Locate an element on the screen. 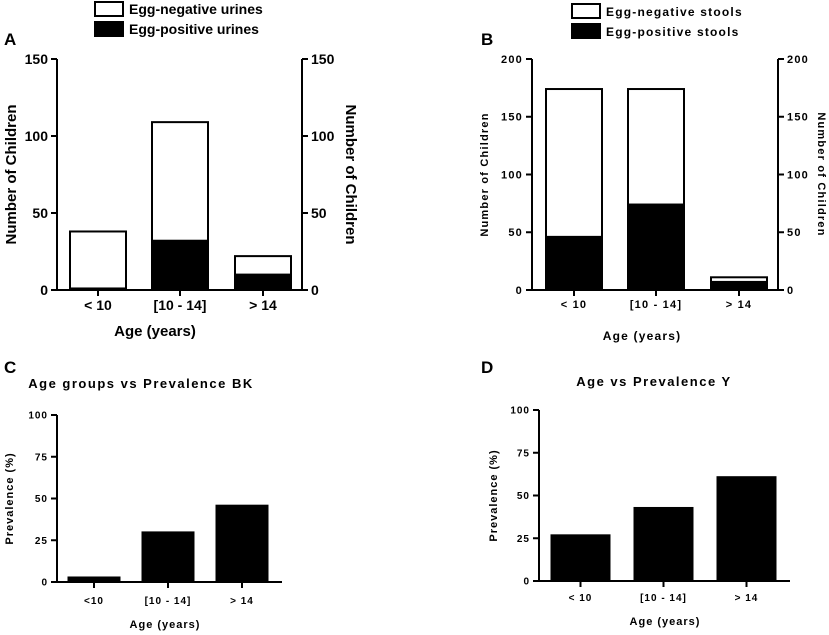  legend-label: Egg-negative urines is located at coordinates (196, 9).